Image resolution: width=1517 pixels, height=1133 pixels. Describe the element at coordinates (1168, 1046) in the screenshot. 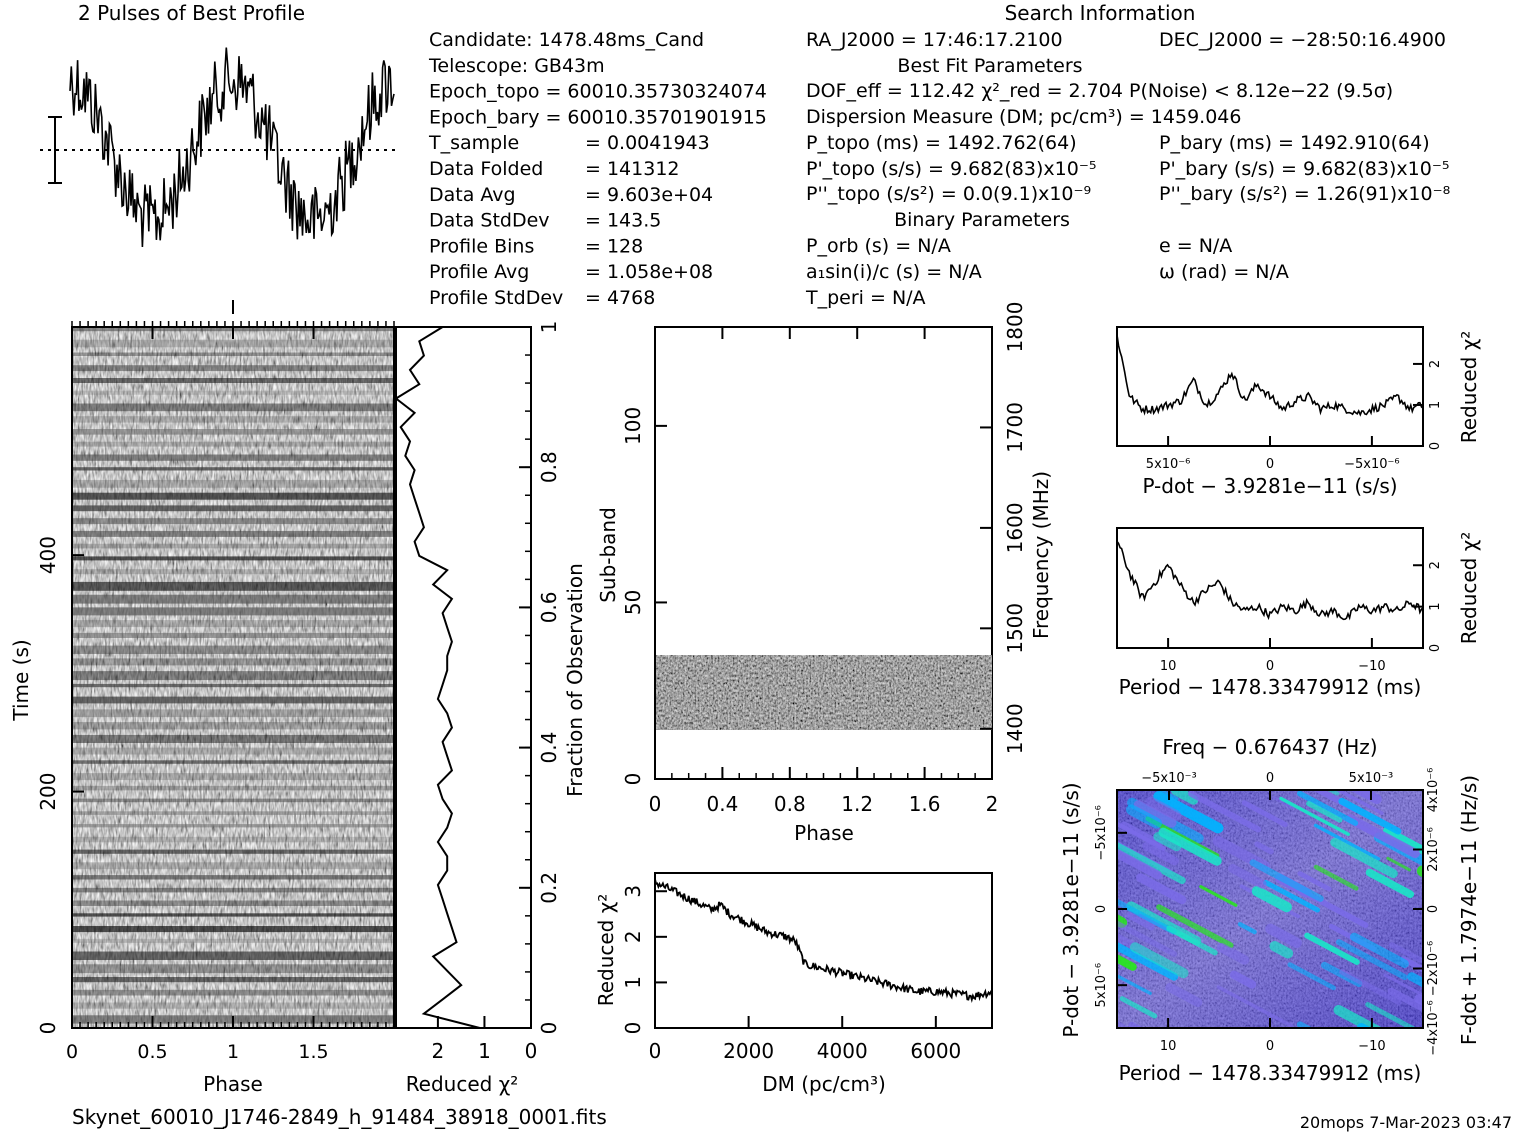

I see `pp-xtick-label: 10` at that location.